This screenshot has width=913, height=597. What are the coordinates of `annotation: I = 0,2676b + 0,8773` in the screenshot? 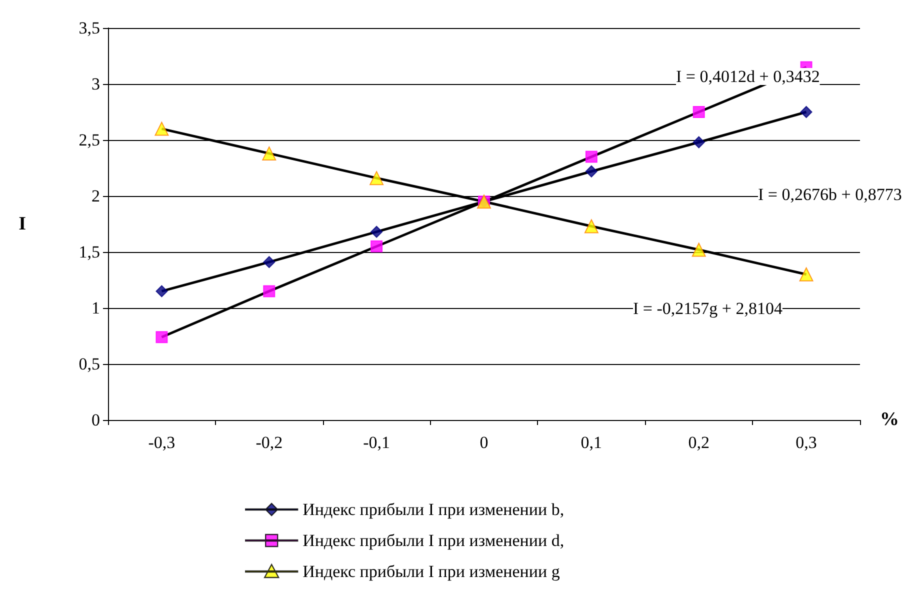 It's located at (830, 194).